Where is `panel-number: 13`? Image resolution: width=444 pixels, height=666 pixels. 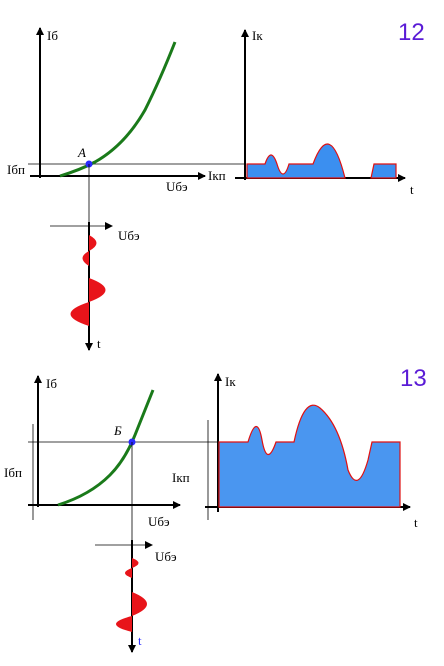
panel-number: 13 is located at coordinates (413, 378).